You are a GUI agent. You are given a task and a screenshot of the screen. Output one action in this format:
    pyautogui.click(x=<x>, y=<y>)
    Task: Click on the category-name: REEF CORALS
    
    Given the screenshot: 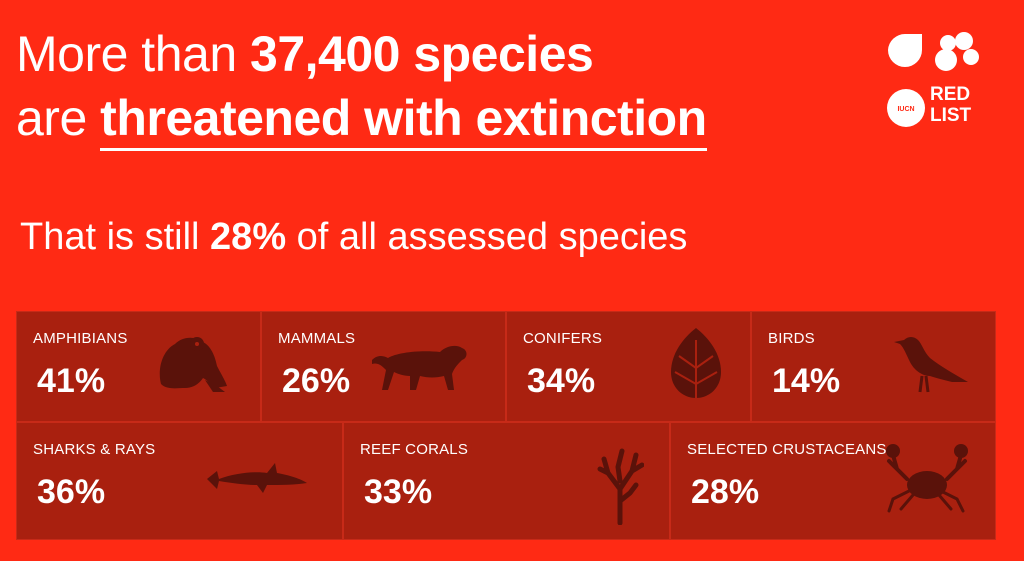 What is the action you would take?
    pyautogui.click(x=414, y=449)
    